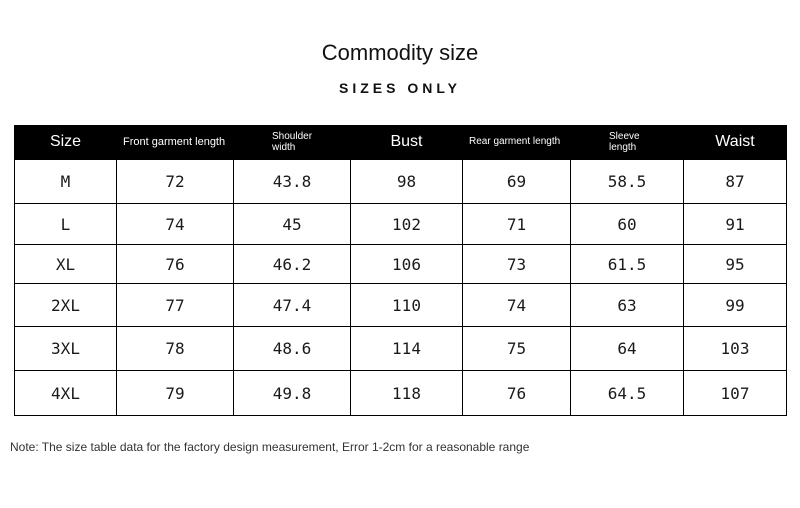 The width and height of the screenshot is (800, 508). Describe the element at coordinates (624, 136) in the screenshot. I see `header-sleeve-length-line1: Sleeve` at that location.